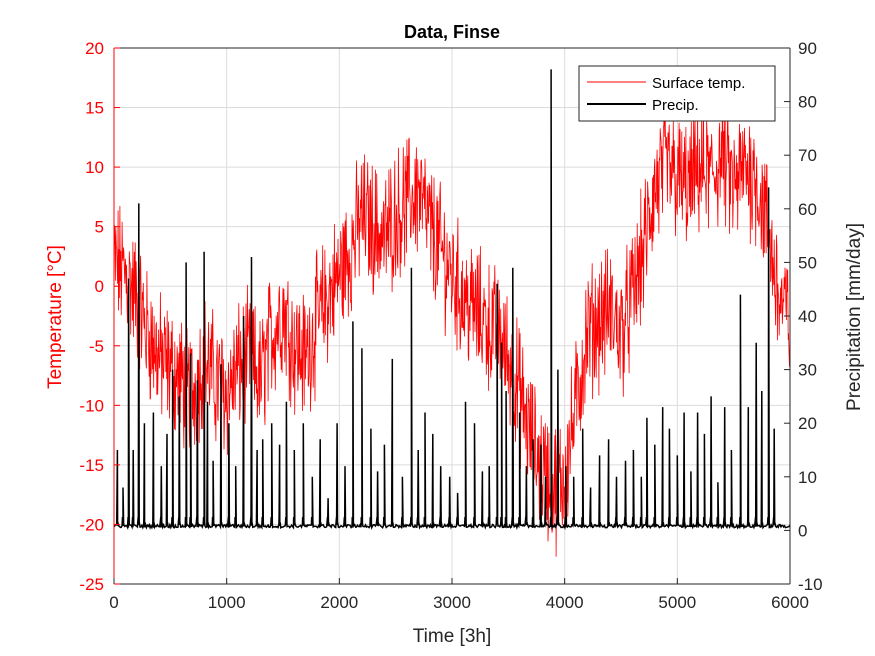  I want to click on x-tick-label: 4000, so click(565, 602).